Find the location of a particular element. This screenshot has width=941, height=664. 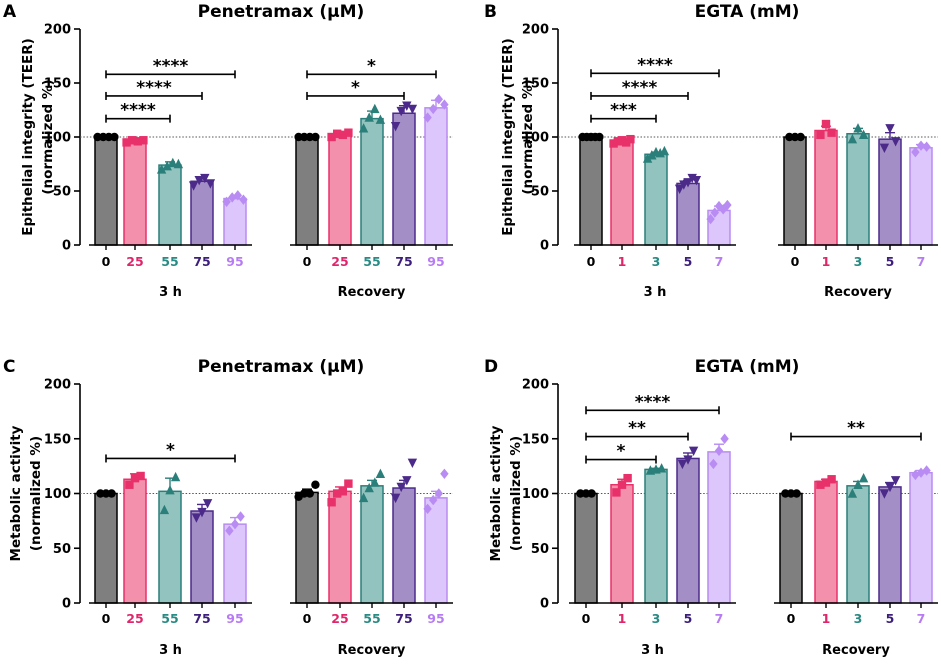

y-tick-label: 50 is located at coordinates (540, 549).